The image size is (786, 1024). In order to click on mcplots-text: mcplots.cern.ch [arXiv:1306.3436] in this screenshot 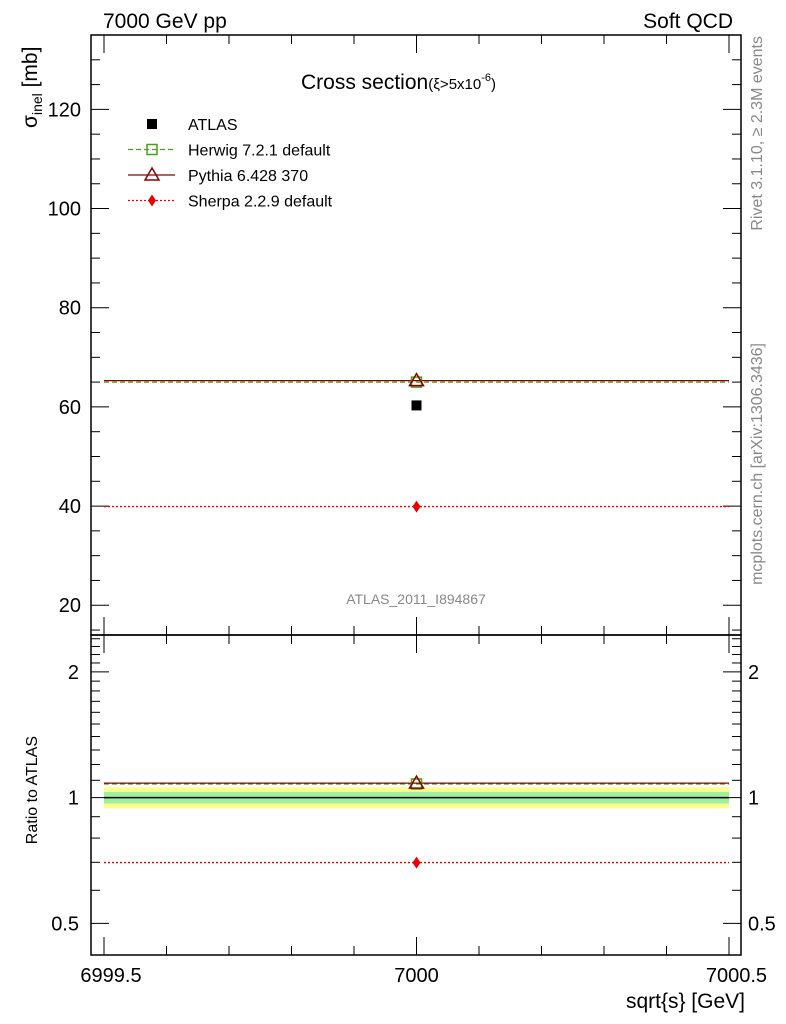, I will do `click(757, 464)`.